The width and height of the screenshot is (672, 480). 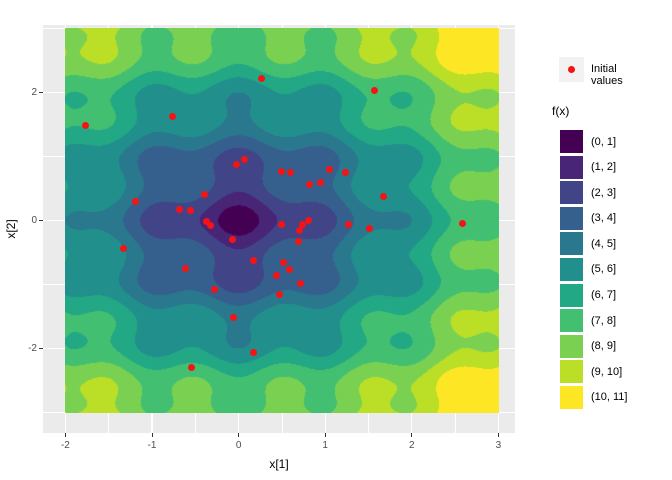 I want to click on legend-bin-row: (7, 8], so click(x=594, y=321).